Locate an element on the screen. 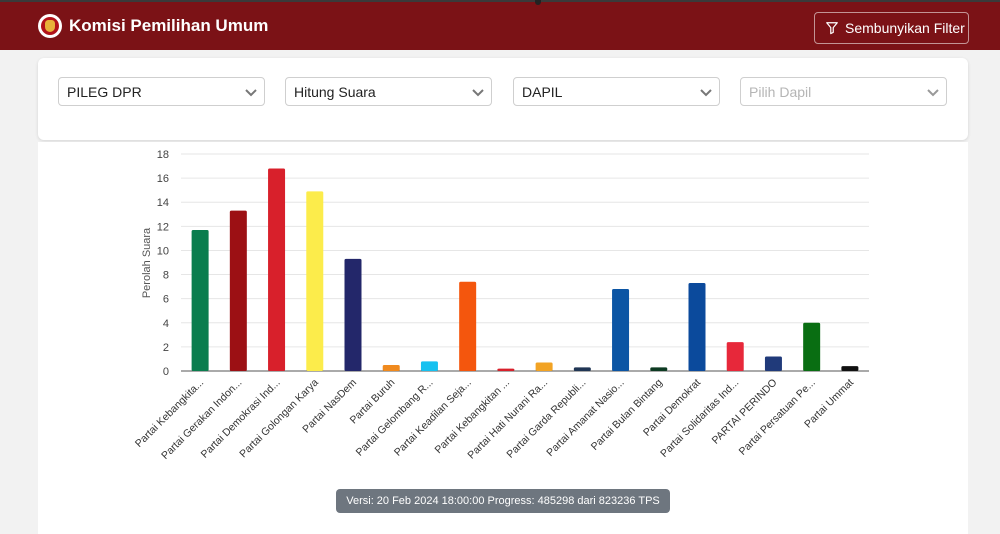  filter-panel: PILEG DPR Hitung Suara DAPIL Pilih Dapil is located at coordinates (503, 99).